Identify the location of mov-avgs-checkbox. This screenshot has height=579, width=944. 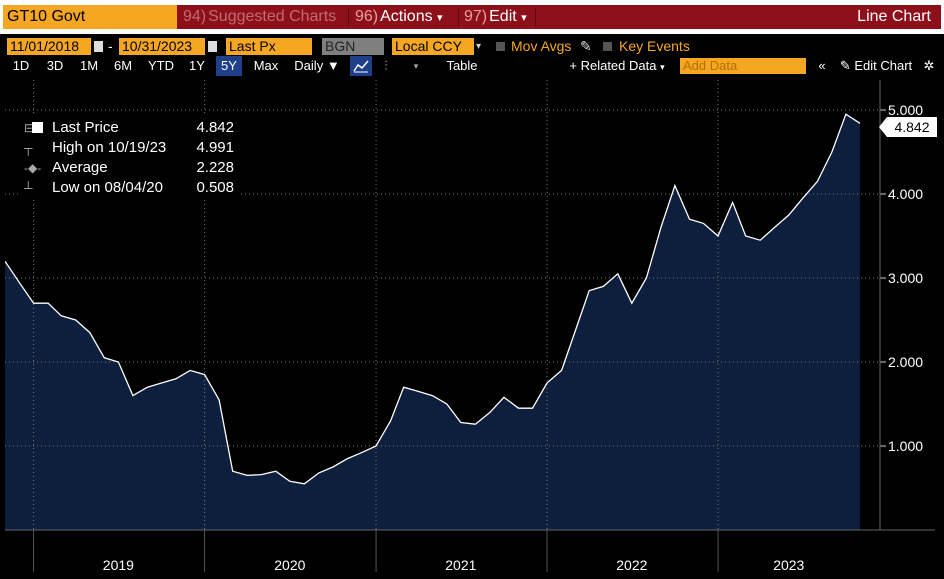
(500, 46).